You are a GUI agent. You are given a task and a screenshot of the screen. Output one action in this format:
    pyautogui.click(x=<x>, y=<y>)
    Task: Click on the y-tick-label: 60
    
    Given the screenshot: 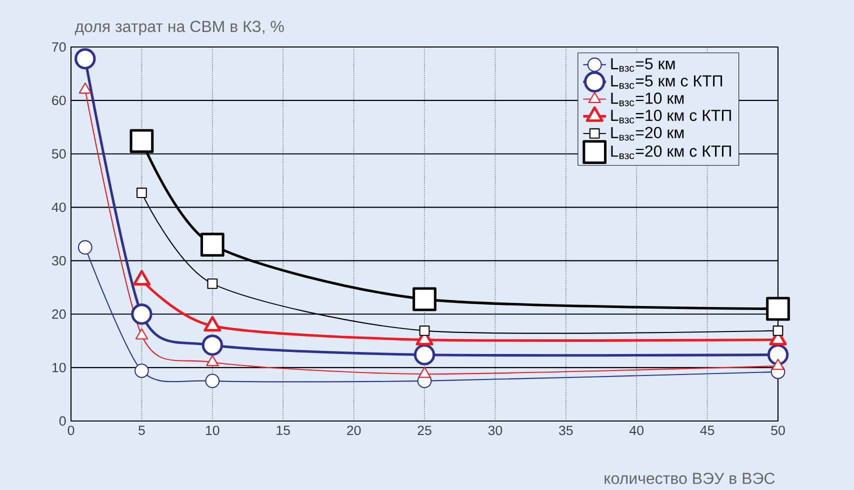 What is the action you would take?
    pyautogui.click(x=59, y=101)
    